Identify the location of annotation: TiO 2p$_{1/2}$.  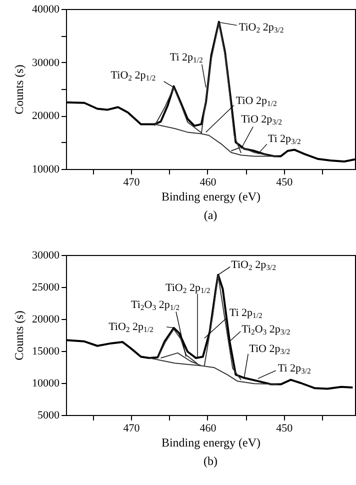
(256, 101).